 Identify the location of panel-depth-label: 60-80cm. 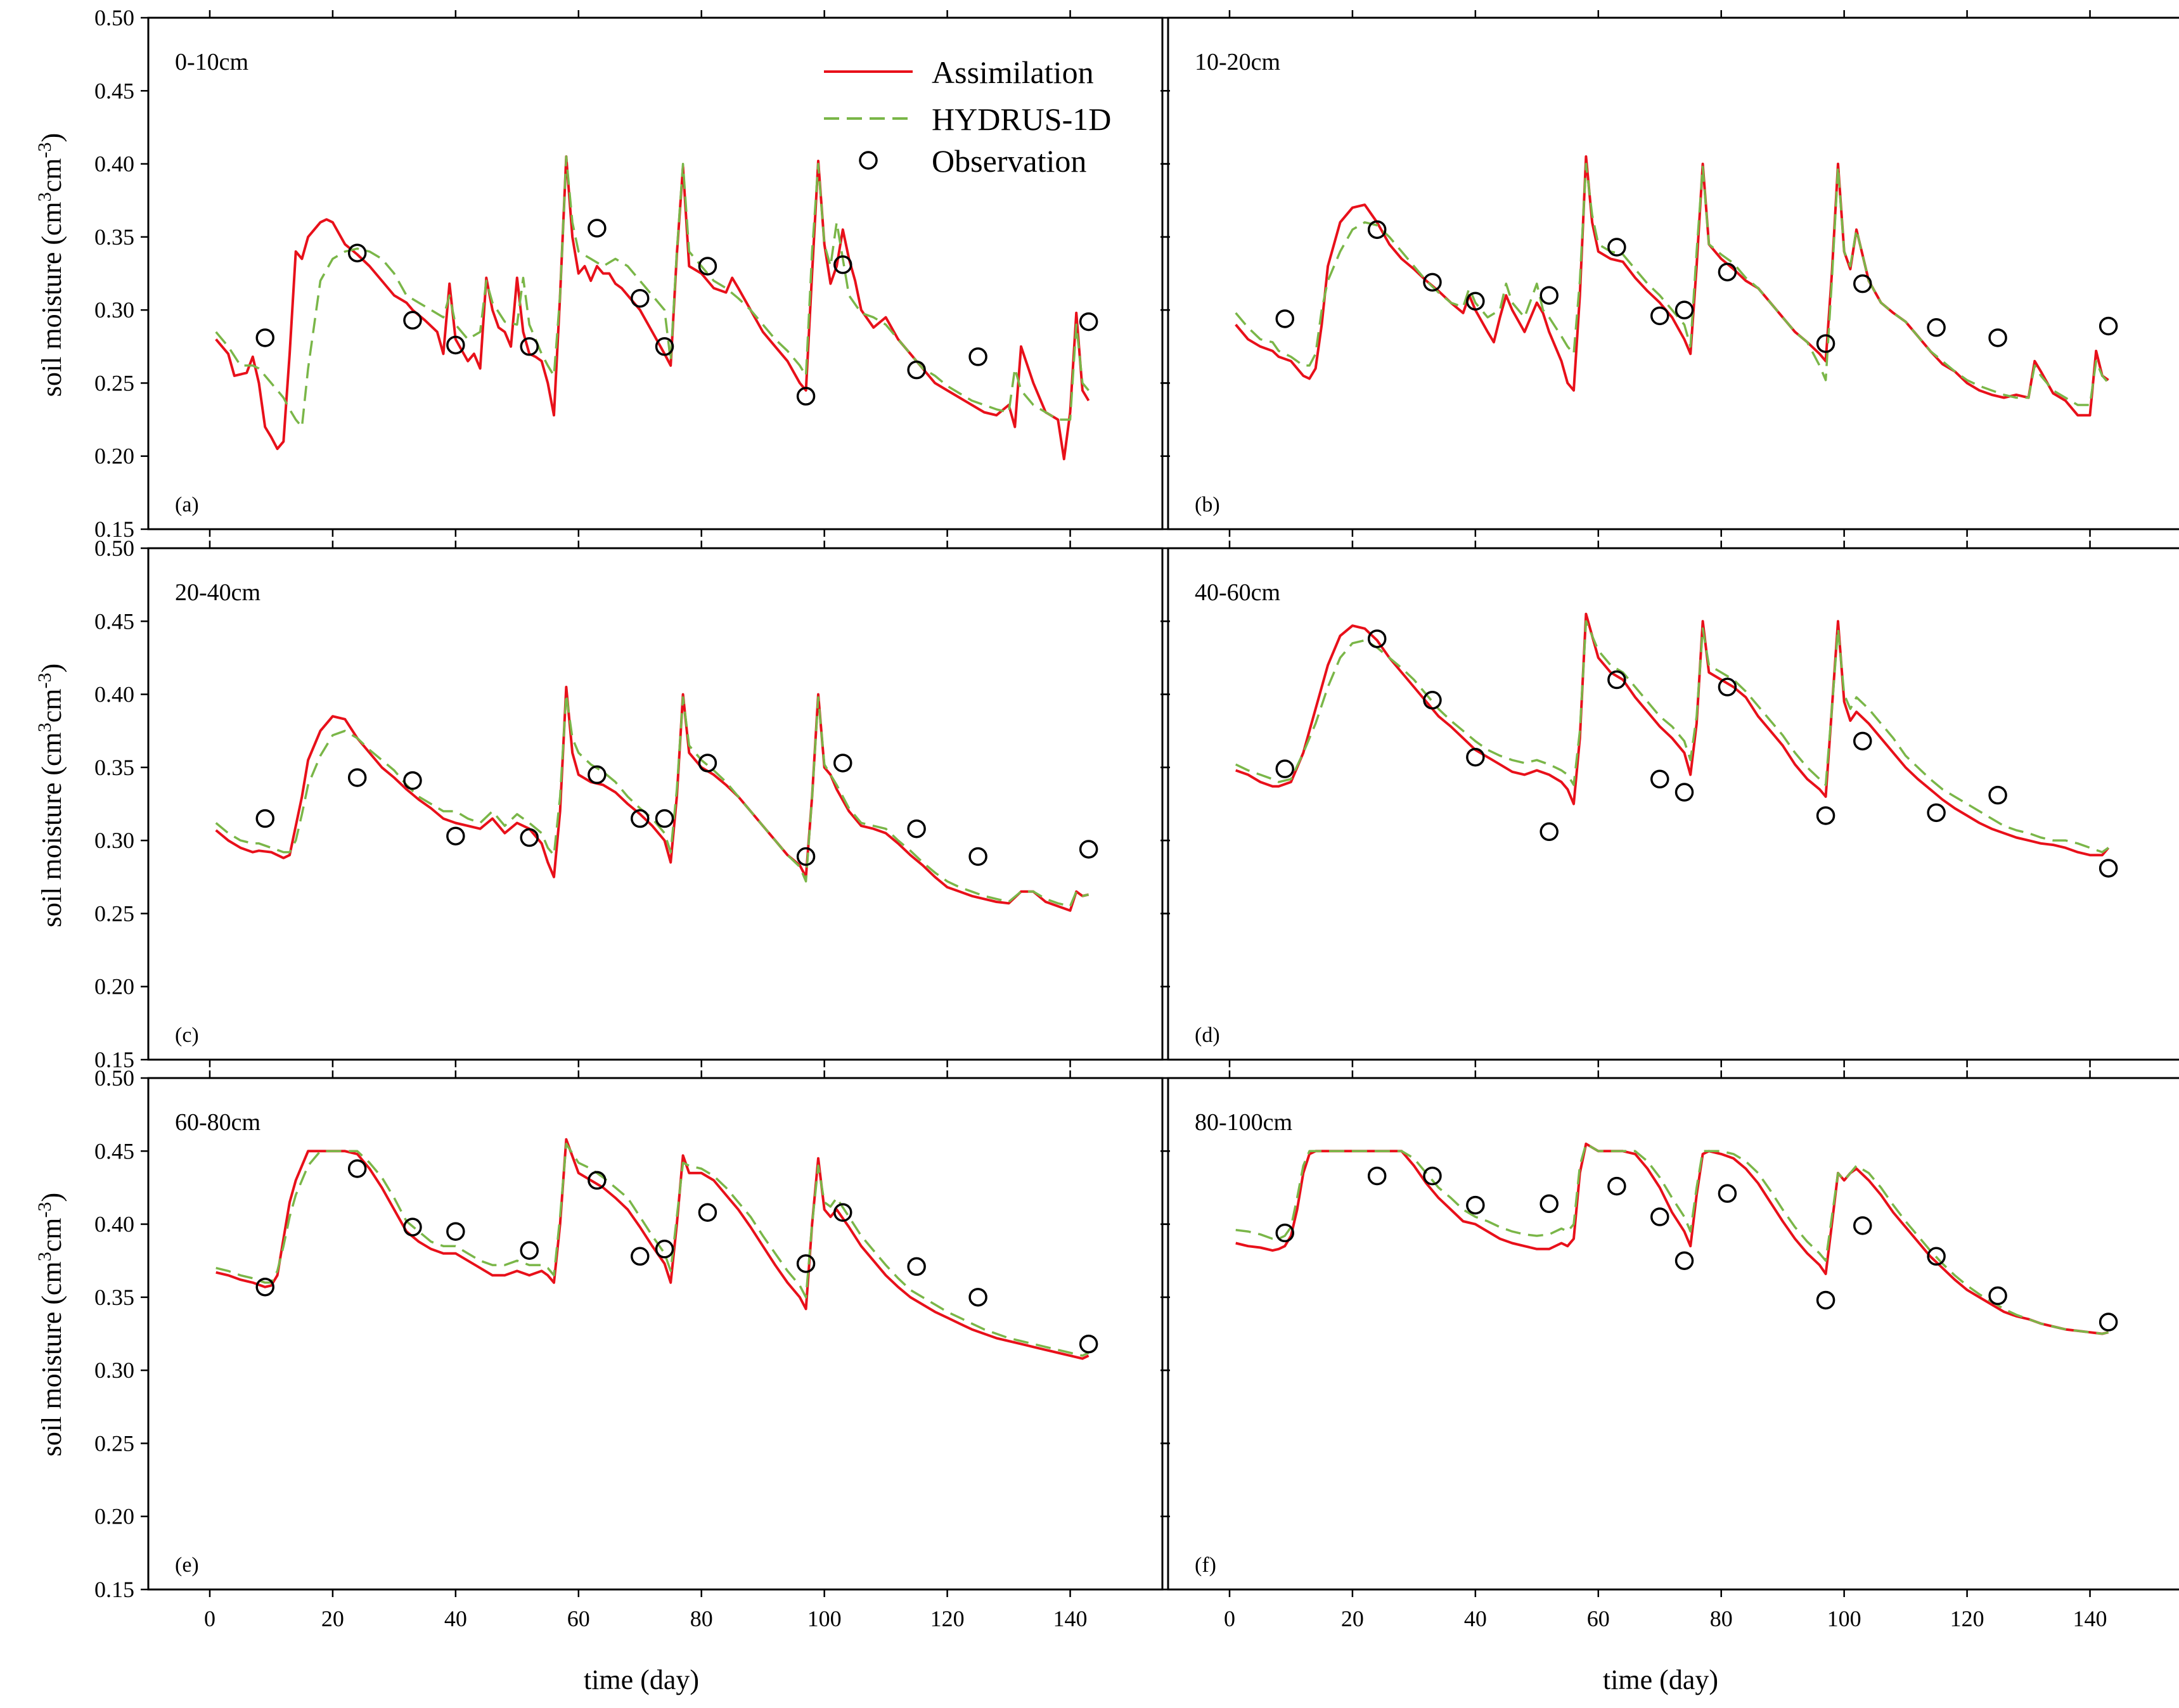
(218, 1122).